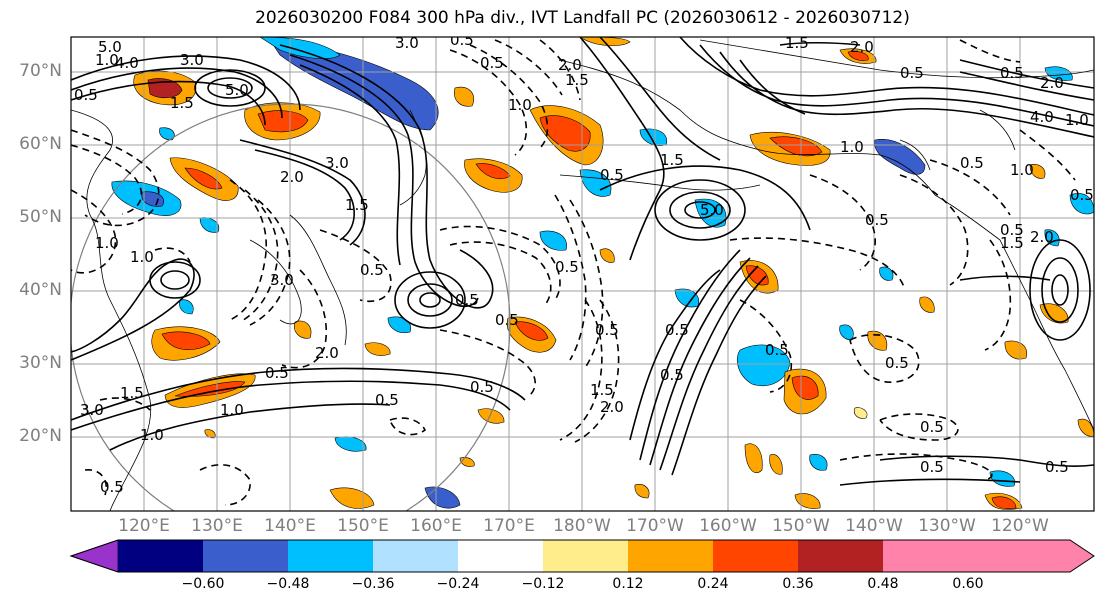  What do you see at coordinates (373, 584) in the screenshot?
I see `colorbar-tick-label: −0.36` at bounding box center [373, 584].